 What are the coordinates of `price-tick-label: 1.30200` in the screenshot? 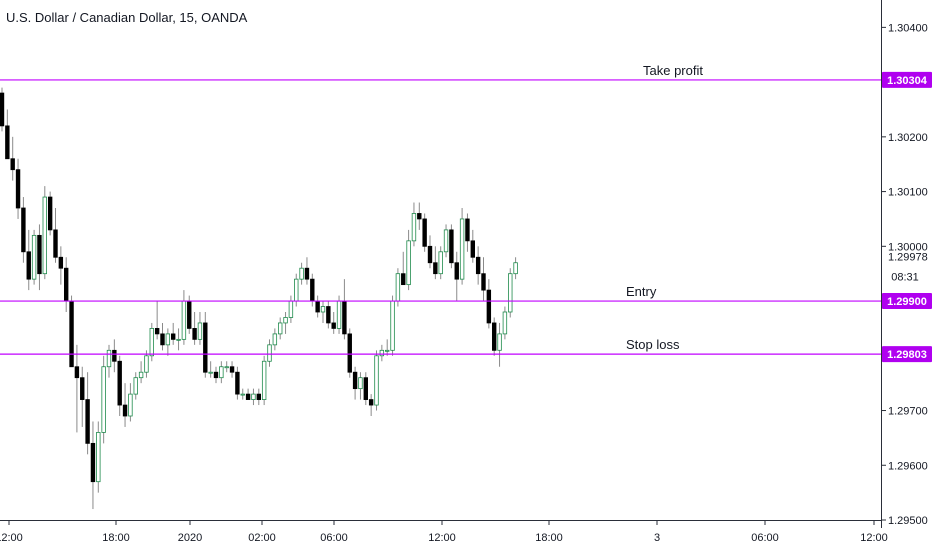 It's located at (908, 138).